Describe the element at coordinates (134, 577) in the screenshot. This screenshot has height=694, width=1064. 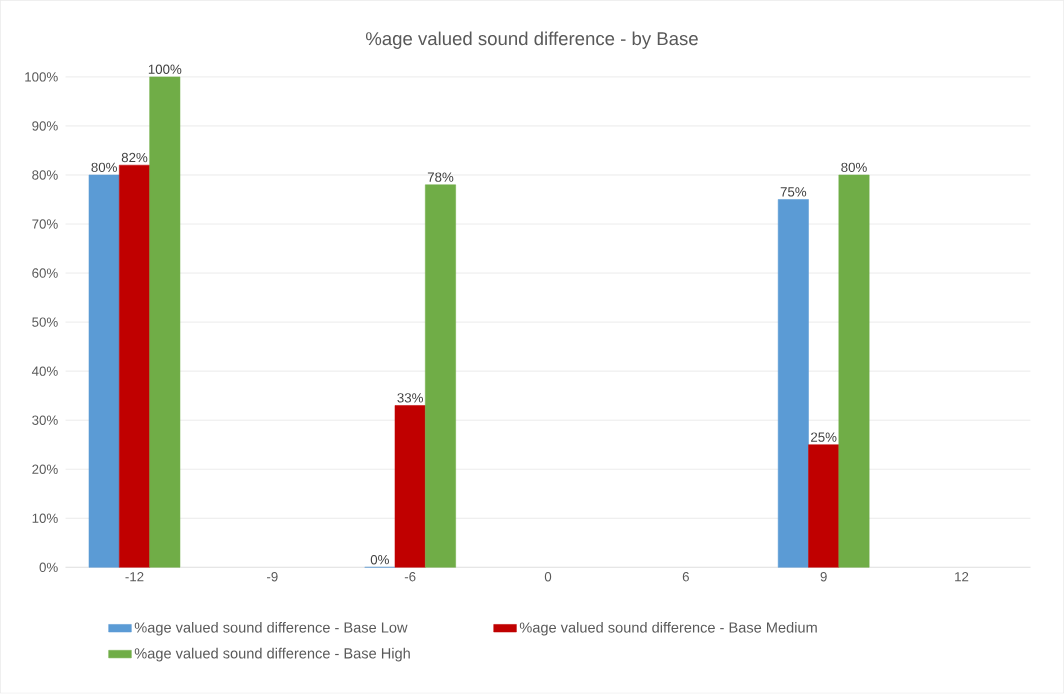
I see `x-tick-label: -12` at that location.